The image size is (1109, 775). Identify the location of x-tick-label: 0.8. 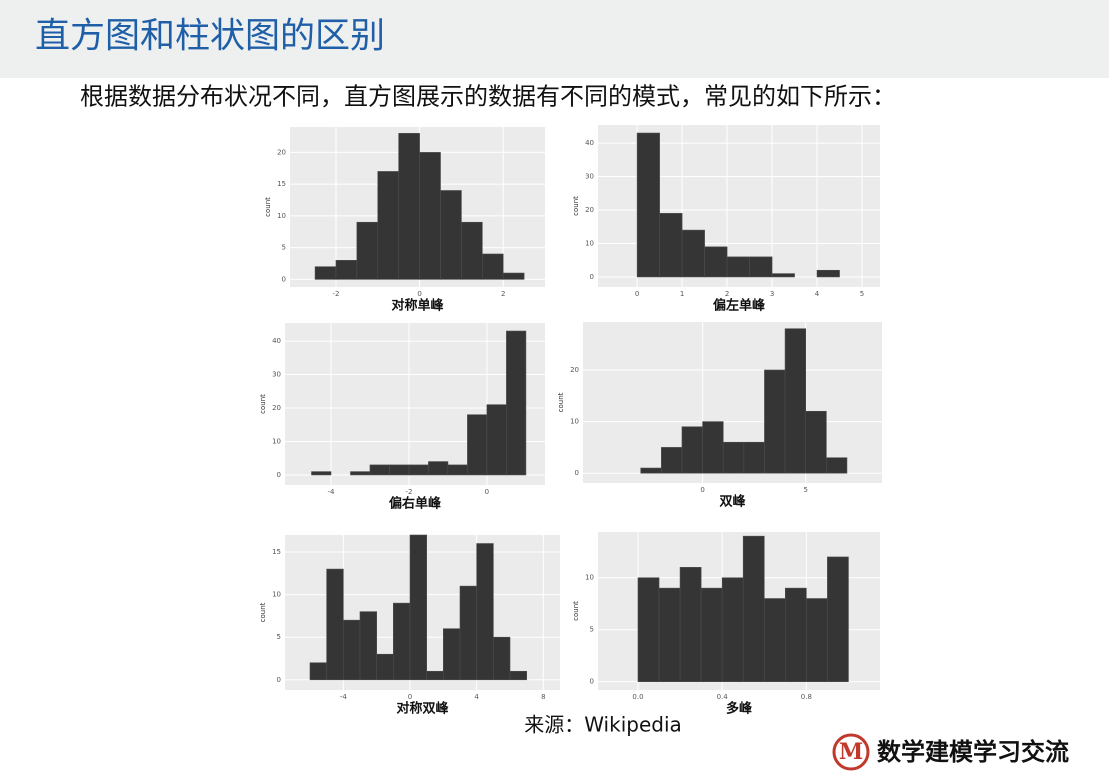
(806, 697).